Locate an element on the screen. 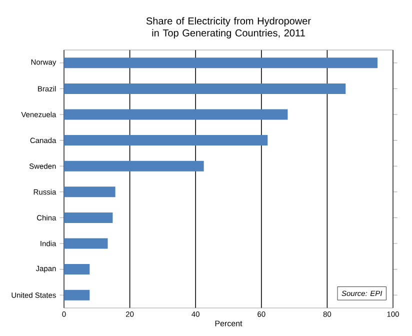 The width and height of the screenshot is (412, 336). x-axis-title: Percent is located at coordinates (228, 323).